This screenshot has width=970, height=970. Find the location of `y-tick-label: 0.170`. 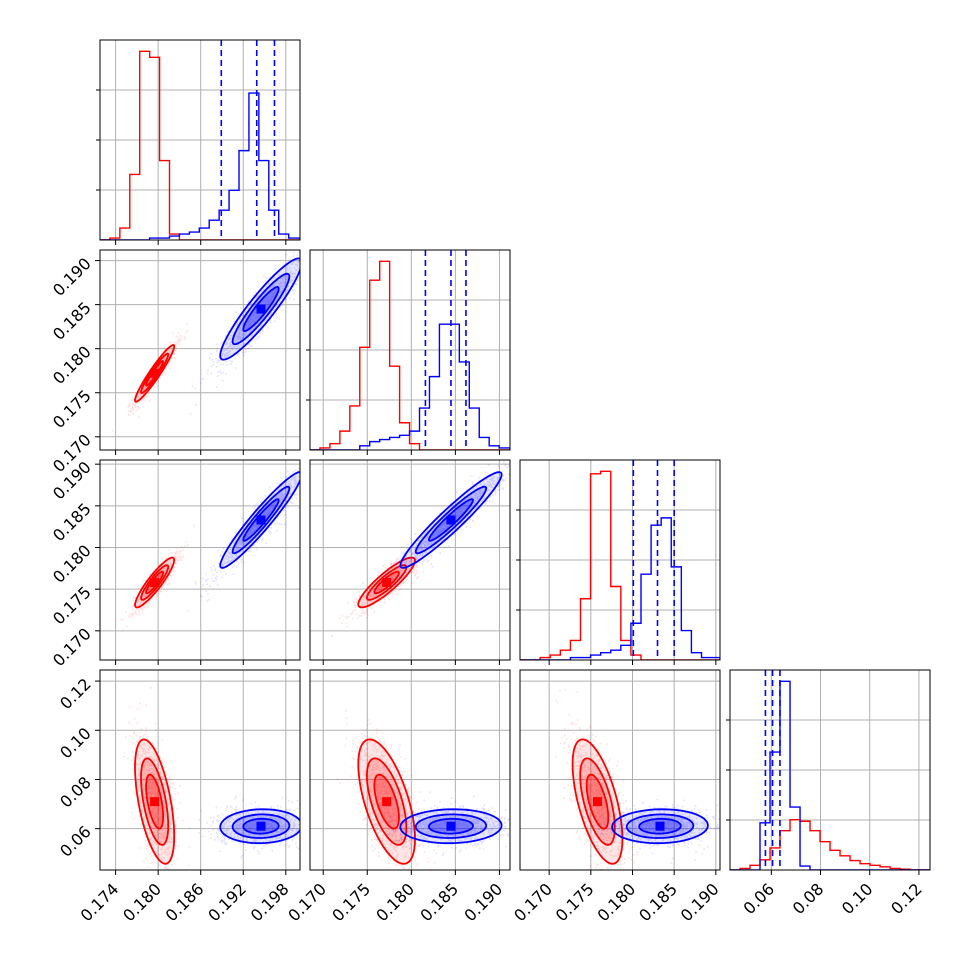

y-tick-label: 0.170 is located at coordinates (72, 647).